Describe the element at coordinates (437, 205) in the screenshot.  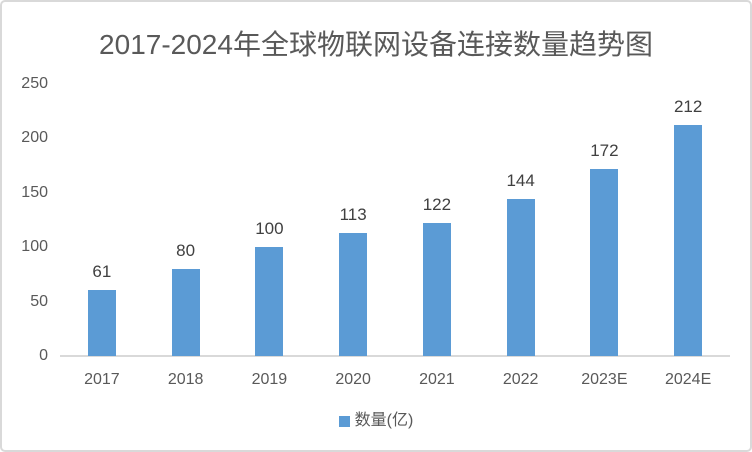
I see `bar-value-label: 122` at that location.